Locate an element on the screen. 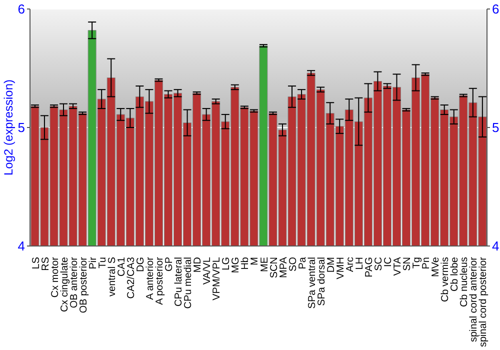 Image resolution: width=500 pixels, height=350 pixels. x-tick-label: Cx motor is located at coordinates (55, 277).